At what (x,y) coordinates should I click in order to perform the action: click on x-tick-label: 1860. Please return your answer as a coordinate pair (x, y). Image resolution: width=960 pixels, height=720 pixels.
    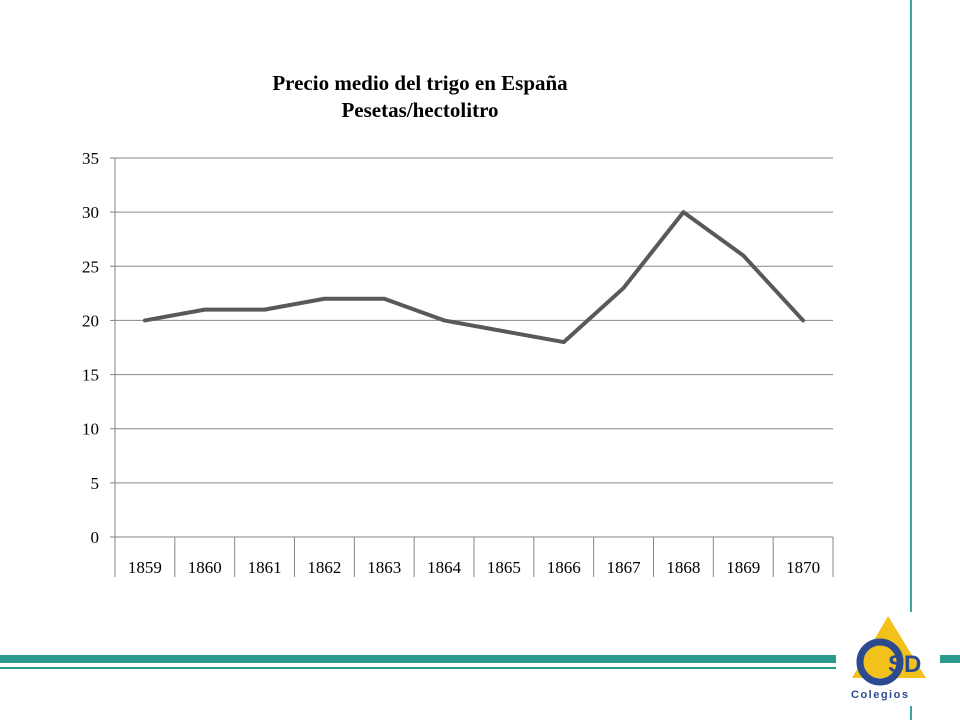
    Looking at the image, I should click on (205, 567).